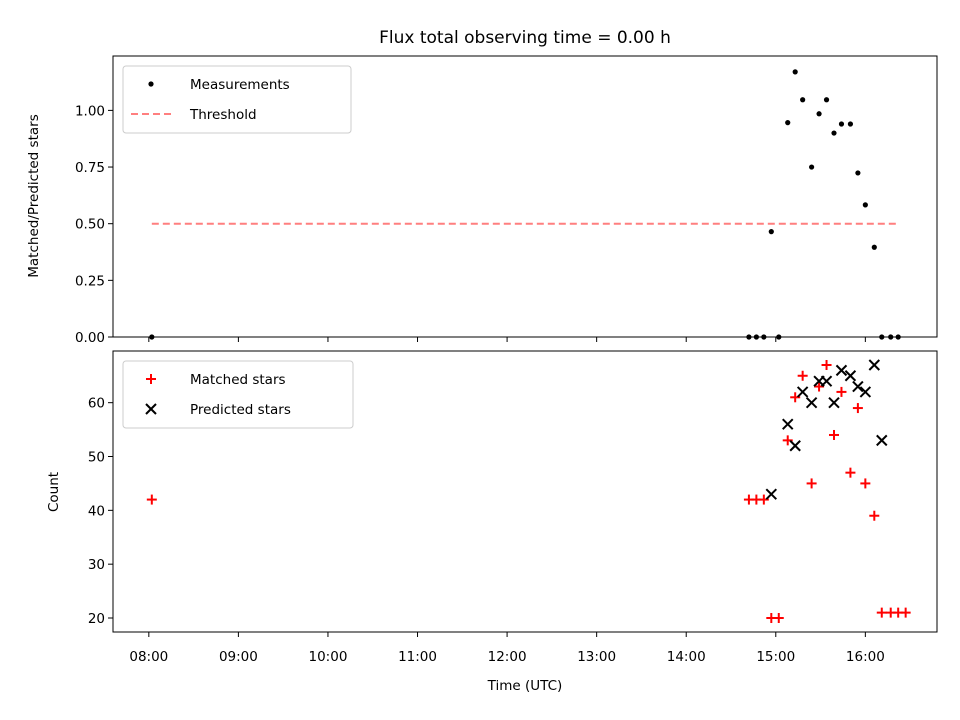 This screenshot has width=960, height=720. What do you see at coordinates (90, 281) in the screenshot?
I see `y-tick-label: 0.25` at bounding box center [90, 281].